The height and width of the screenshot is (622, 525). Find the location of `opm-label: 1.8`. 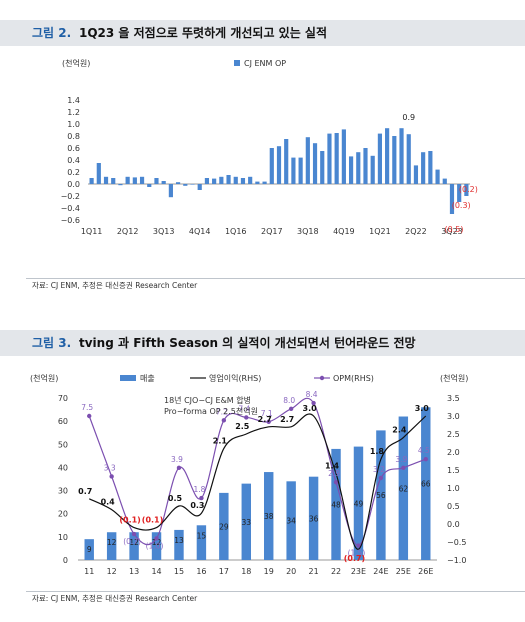

opm-label: 1.8 is located at coordinates (199, 489).